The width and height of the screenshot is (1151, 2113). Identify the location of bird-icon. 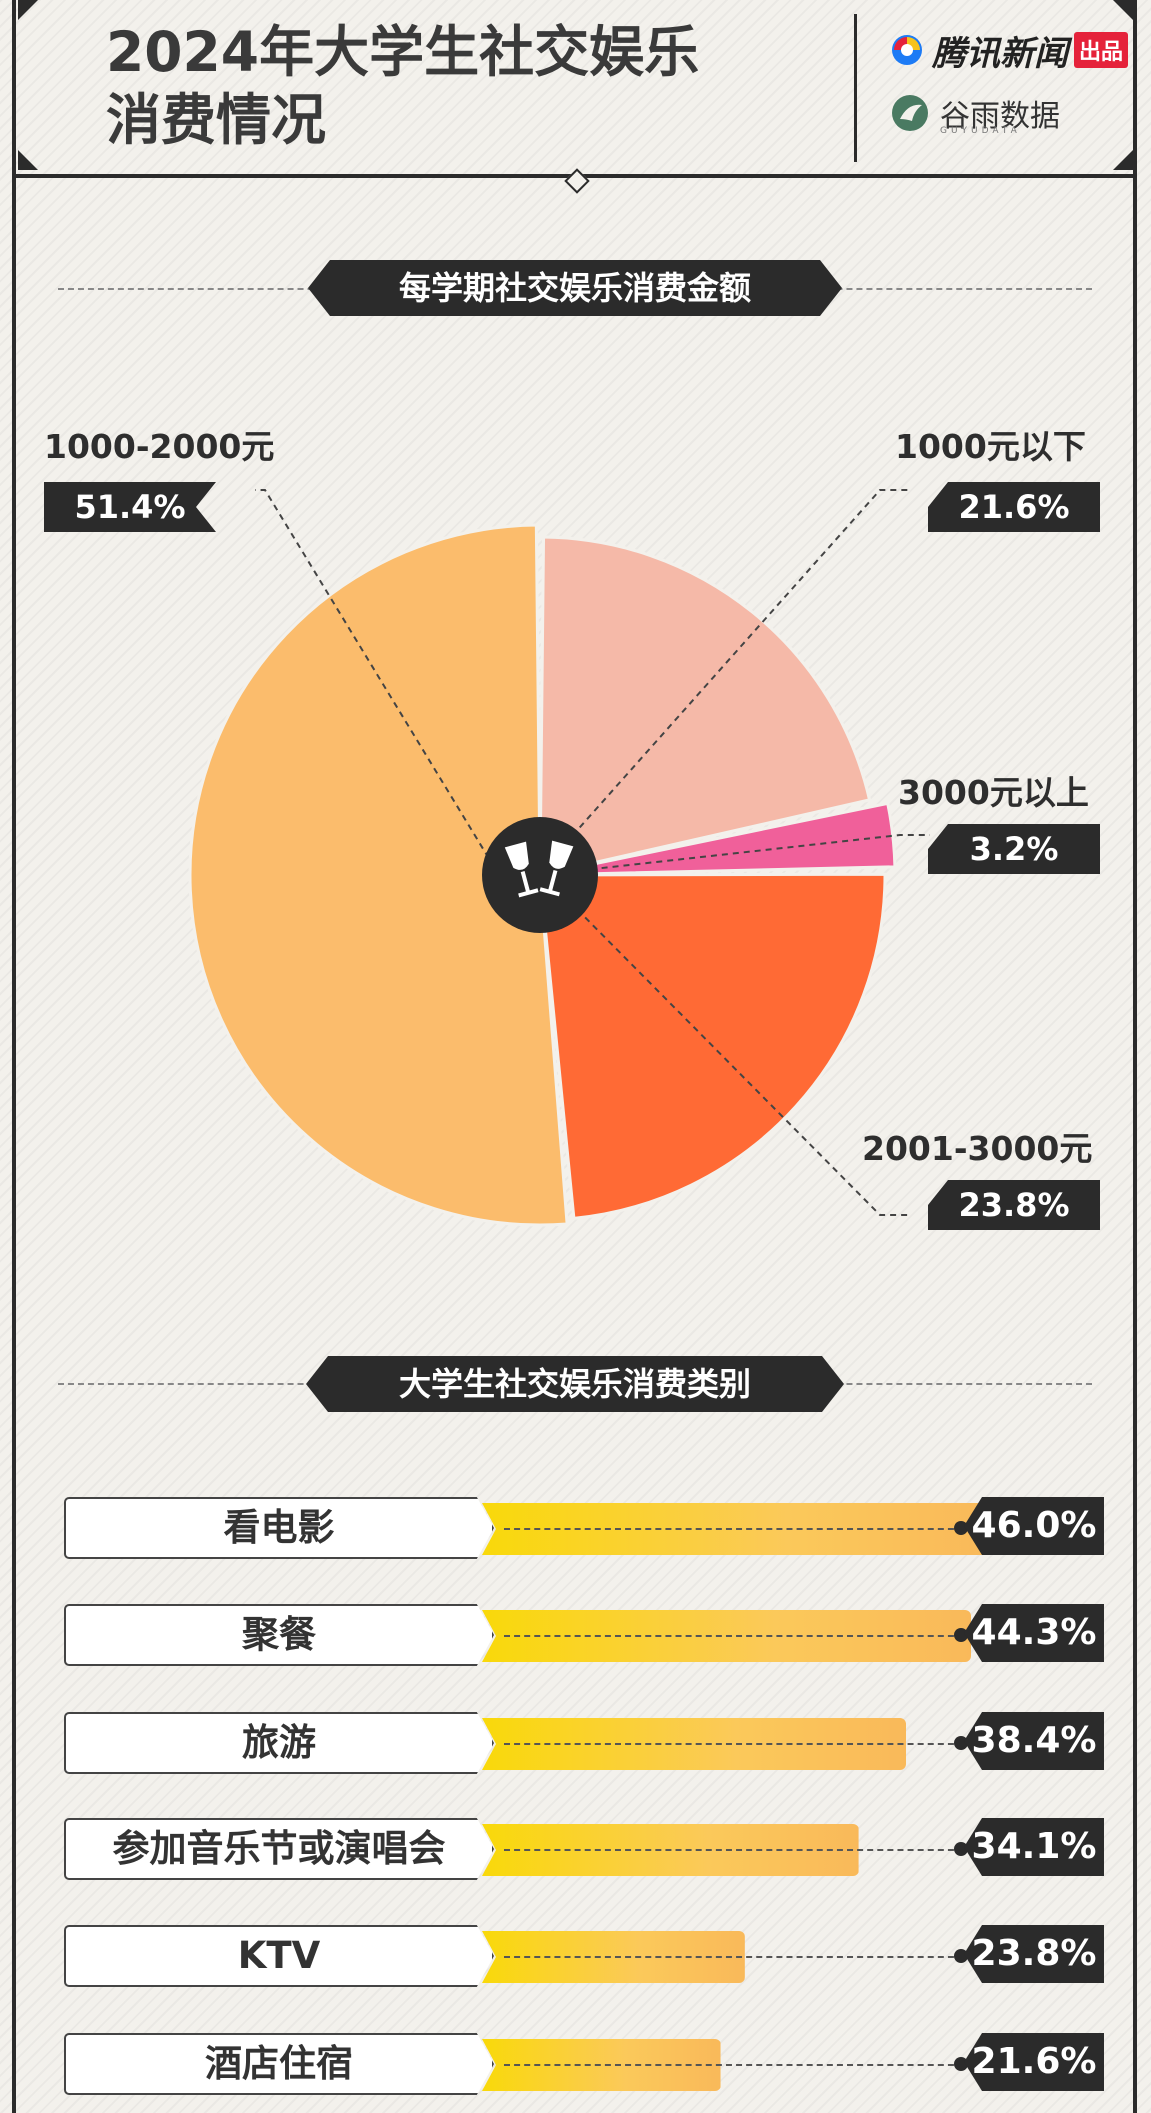
(910, 113).